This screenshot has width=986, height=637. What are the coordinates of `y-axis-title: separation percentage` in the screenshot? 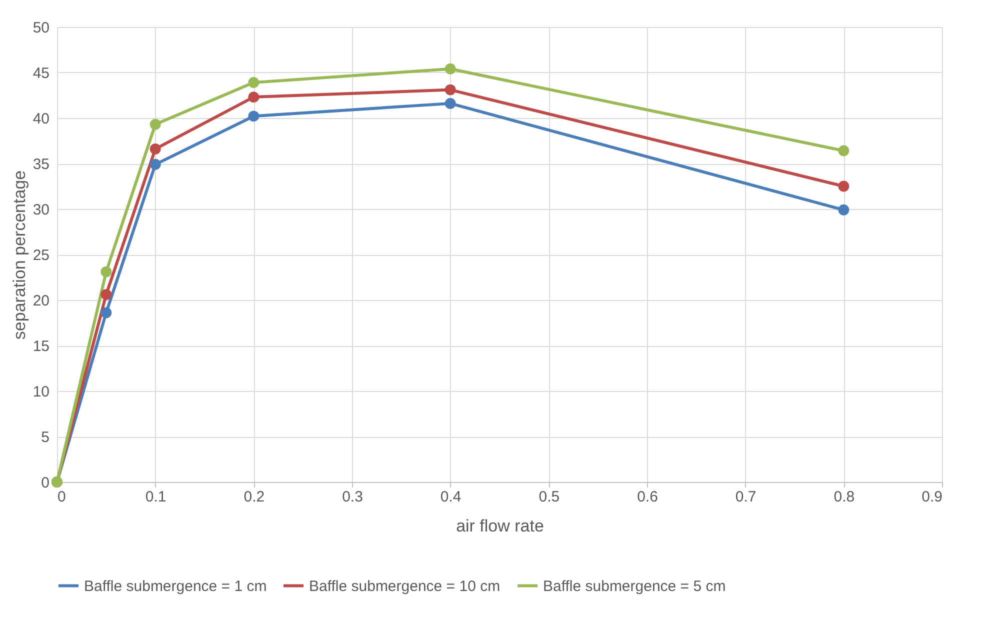 It's located at (19, 255).